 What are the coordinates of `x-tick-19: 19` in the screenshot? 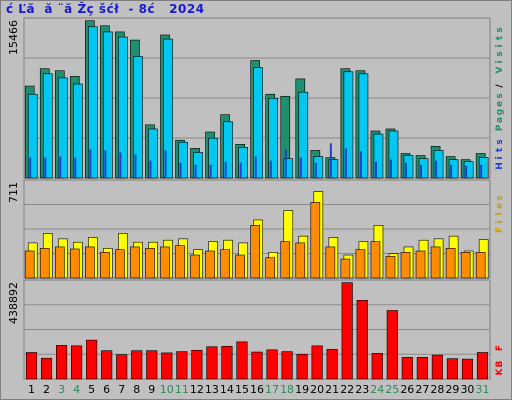 It's located at (302, 389).